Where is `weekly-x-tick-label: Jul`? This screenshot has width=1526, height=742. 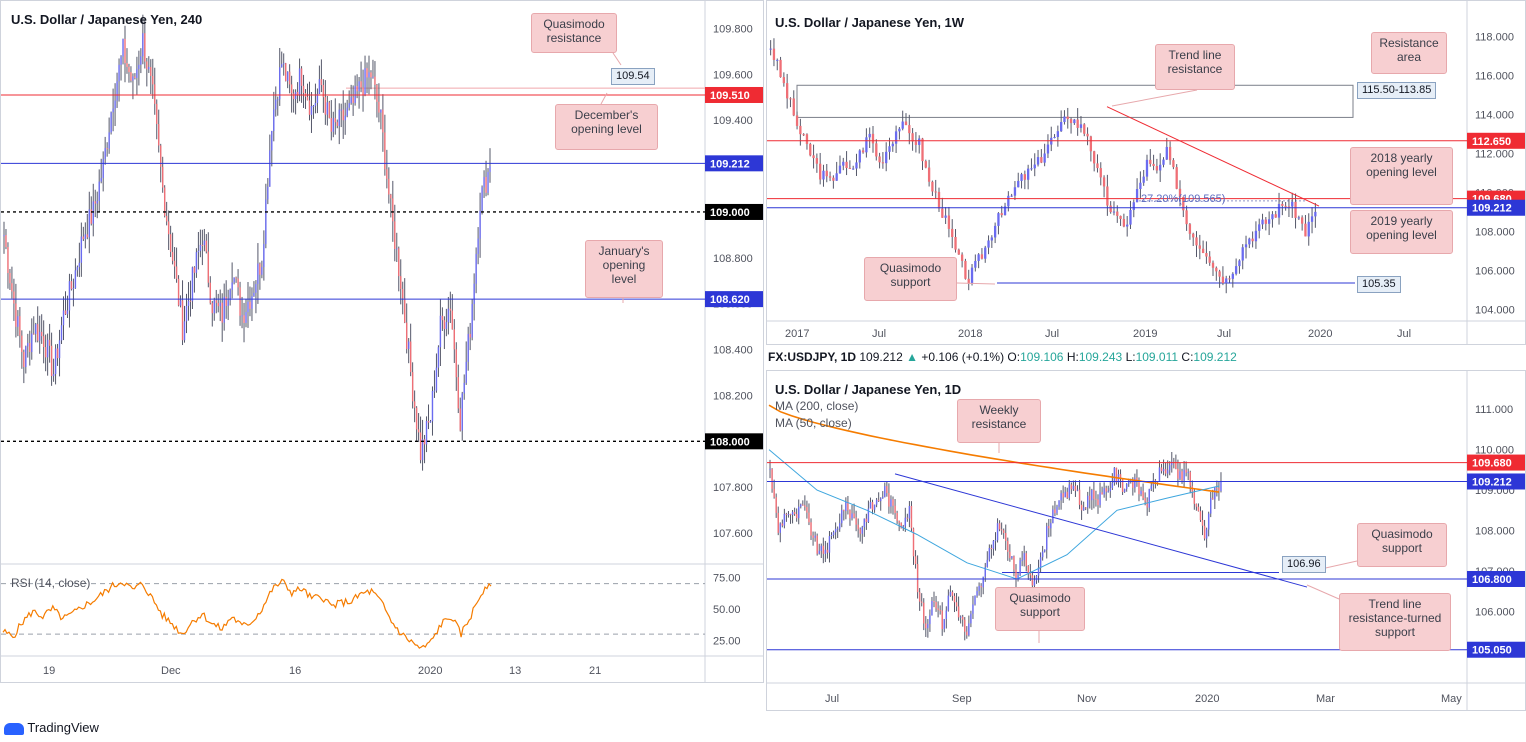
weekly-x-tick-label: Jul is located at coordinates (879, 334).